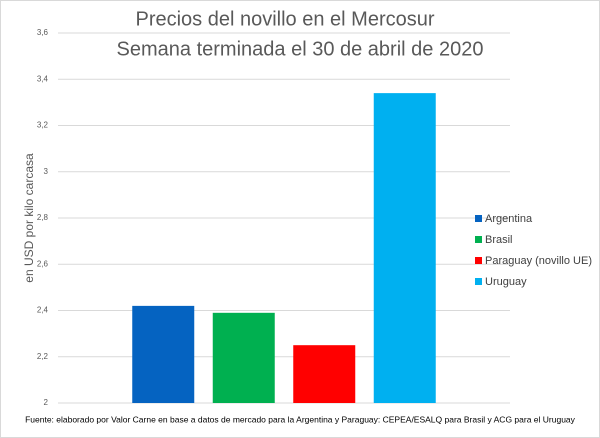 This screenshot has height=438, width=600. Describe the element at coordinates (43, 32) in the screenshot. I see `y-tick-label: 3,6` at that location.